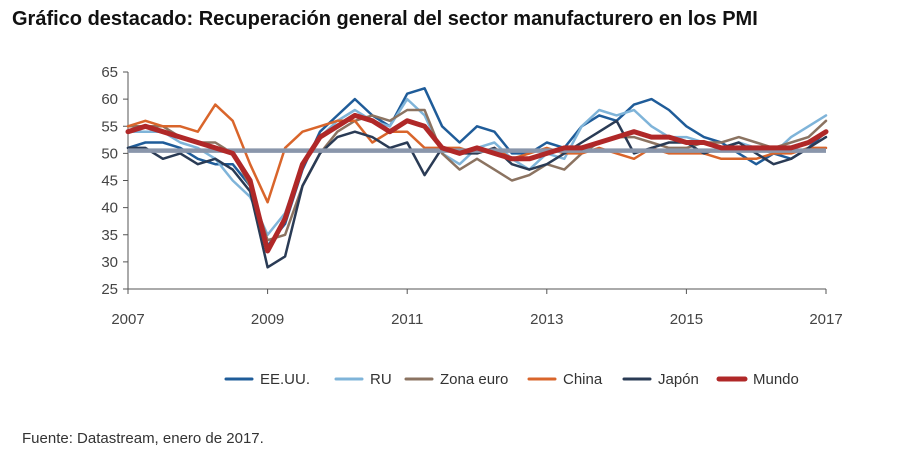 Image resolution: width=907 pixels, height=470 pixels. I want to click on x-tick-label-2011: 2011, so click(407, 319).